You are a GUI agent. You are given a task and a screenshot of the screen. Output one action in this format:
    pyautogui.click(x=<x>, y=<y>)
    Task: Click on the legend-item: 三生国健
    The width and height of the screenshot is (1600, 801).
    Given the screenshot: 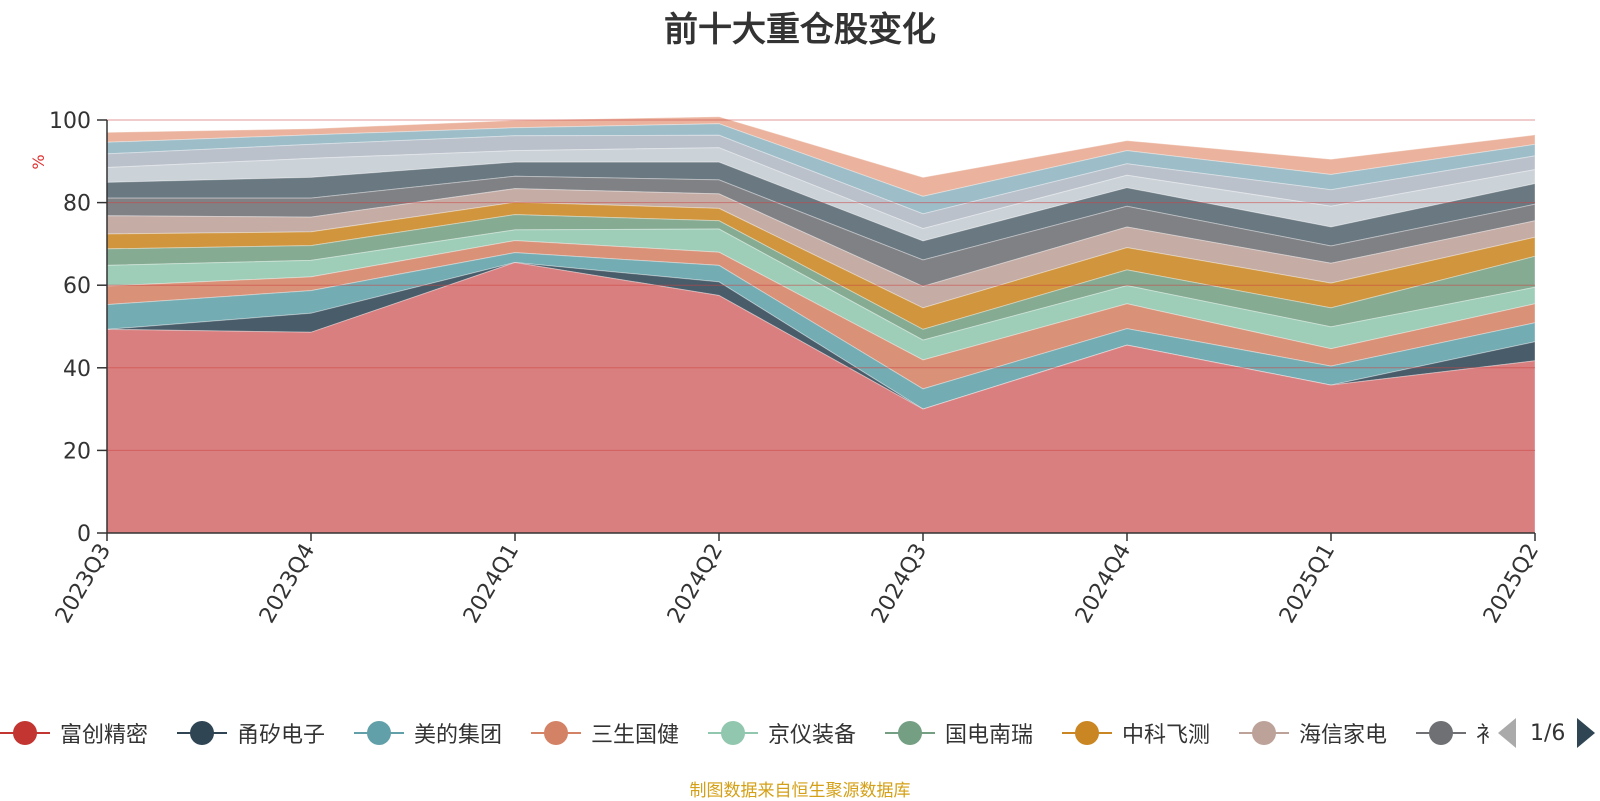 What is the action you would take?
    pyautogui.click(x=605, y=733)
    